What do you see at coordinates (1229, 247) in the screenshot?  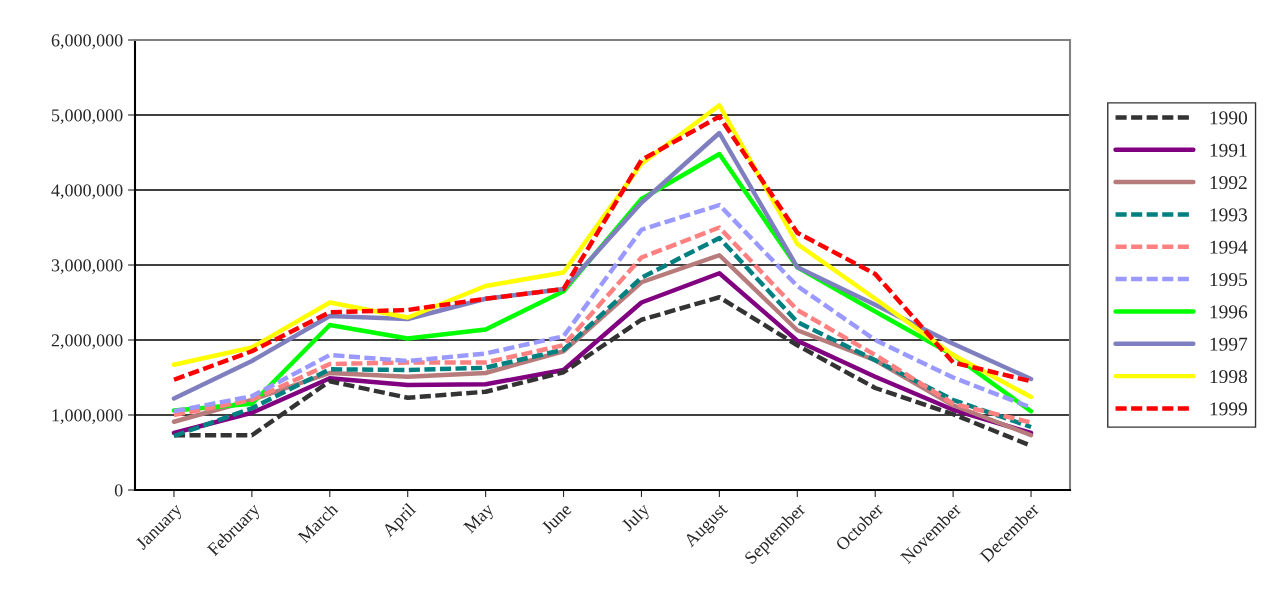 I see `legend-label: 1994` at bounding box center [1229, 247].